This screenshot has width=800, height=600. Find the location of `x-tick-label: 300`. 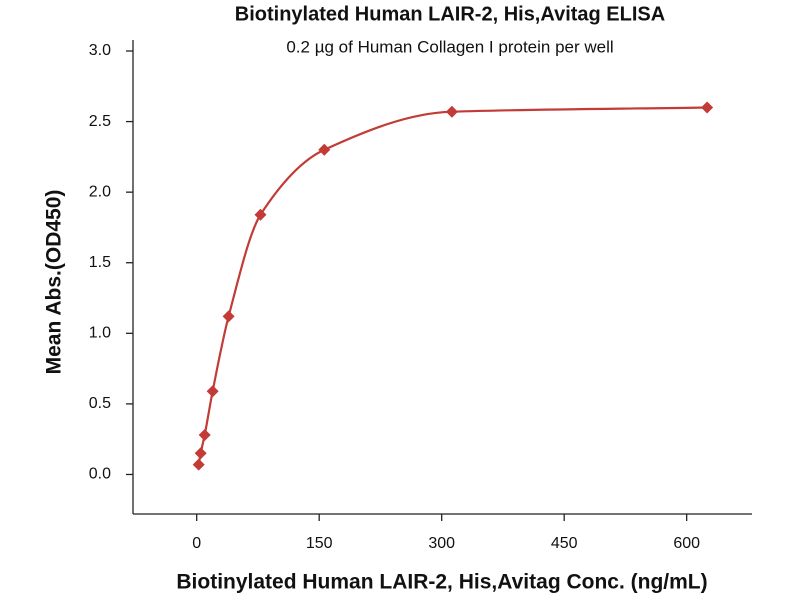

x-tick-label: 300 is located at coordinates (441, 543).